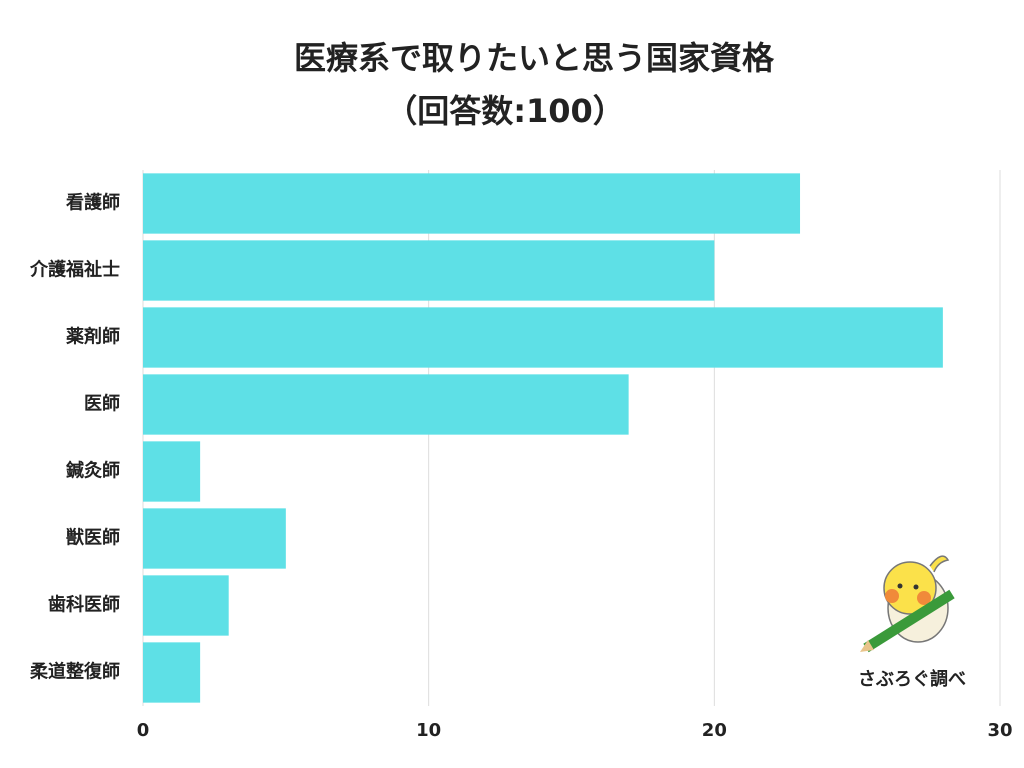 Image resolution: width=1024 pixels, height=768 pixels. What do you see at coordinates (505, 111) in the screenshot?
I see `chart-subtitle: （回答数:100）` at bounding box center [505, 111].